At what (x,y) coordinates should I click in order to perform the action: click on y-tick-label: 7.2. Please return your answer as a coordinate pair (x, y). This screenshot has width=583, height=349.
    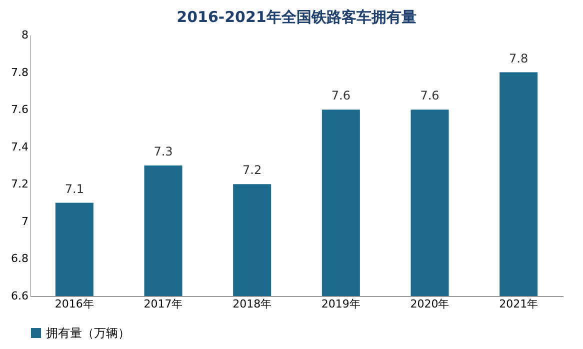
    Looking at the image, I should click on (19, 184).